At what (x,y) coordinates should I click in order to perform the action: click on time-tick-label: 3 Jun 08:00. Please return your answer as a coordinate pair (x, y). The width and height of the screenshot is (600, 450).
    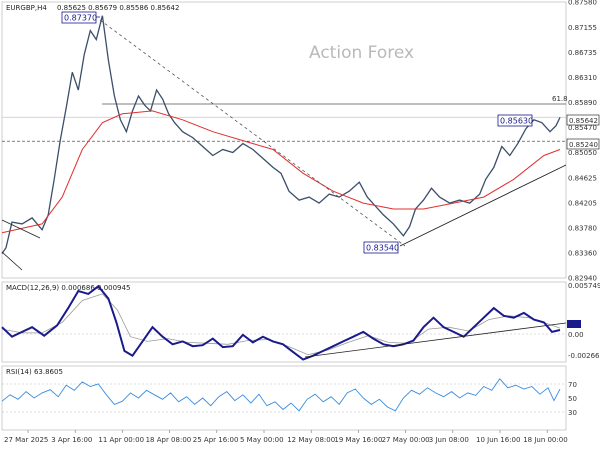
    Looking at the image, I should click on (449, 440).